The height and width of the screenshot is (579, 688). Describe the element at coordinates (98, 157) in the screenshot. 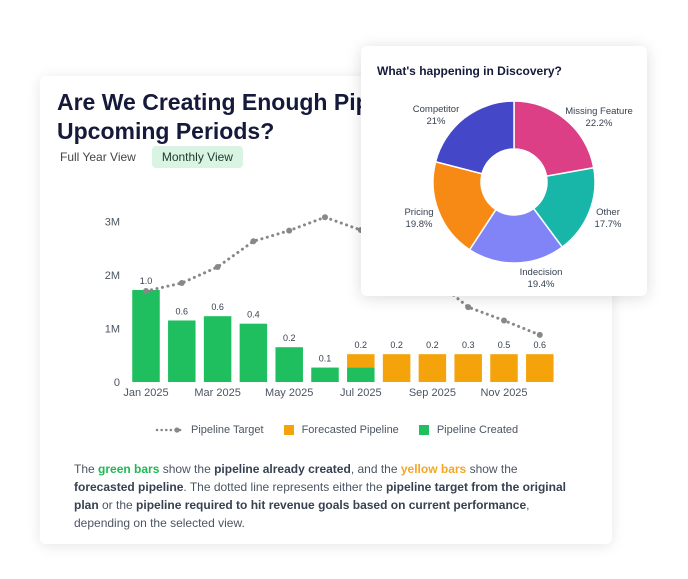

I see `tab-full-year-view: Full Year View` at that location.